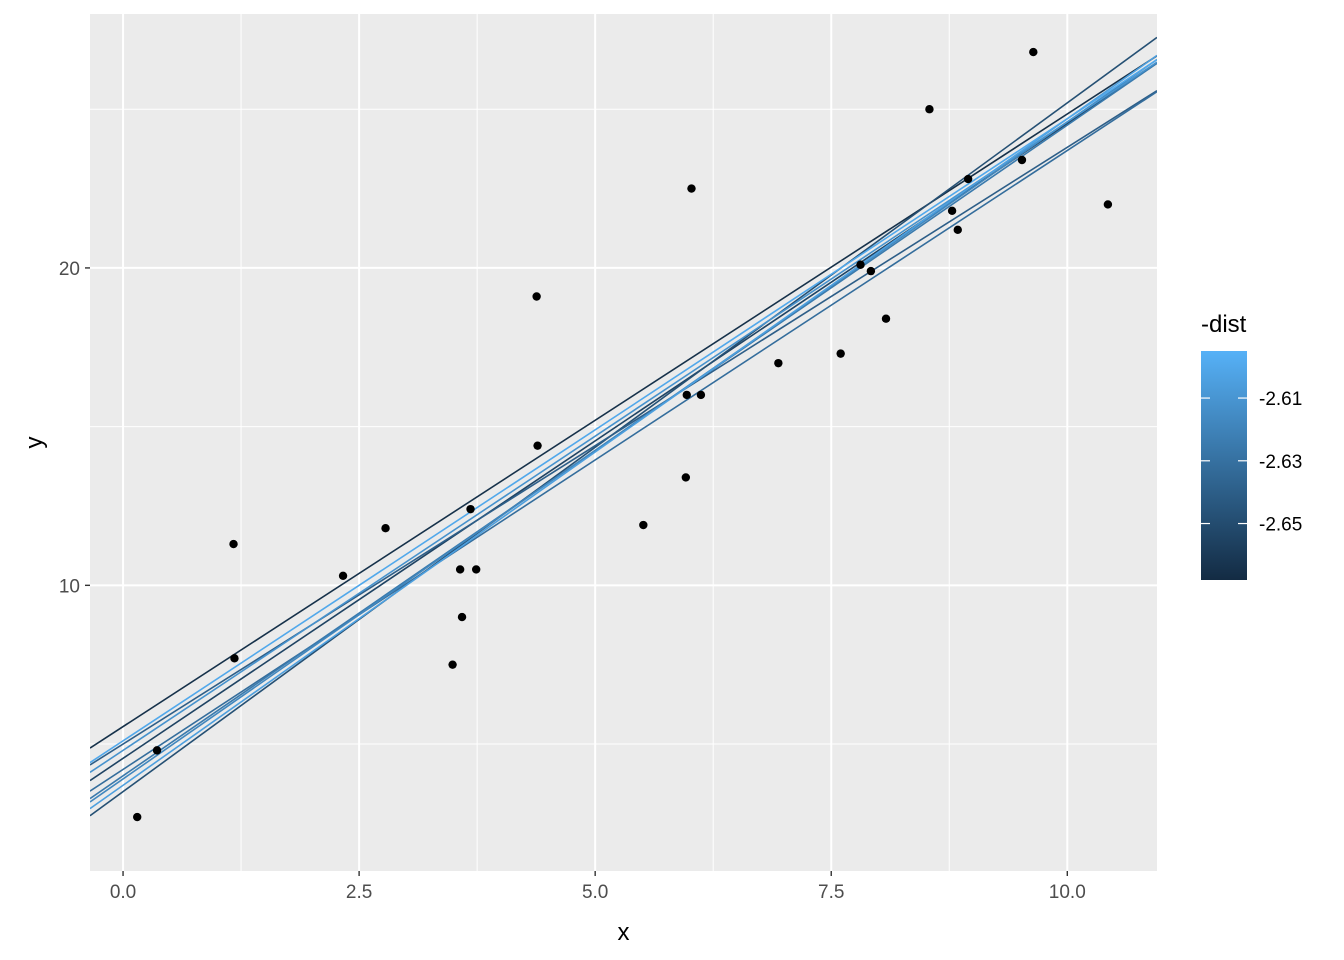 This screenshot has height=960, width=1344. What do you see at coordinates (359, 892) in the screenshot?
I see `x-tick-label: 2.5` at bounding box center [359, 892].